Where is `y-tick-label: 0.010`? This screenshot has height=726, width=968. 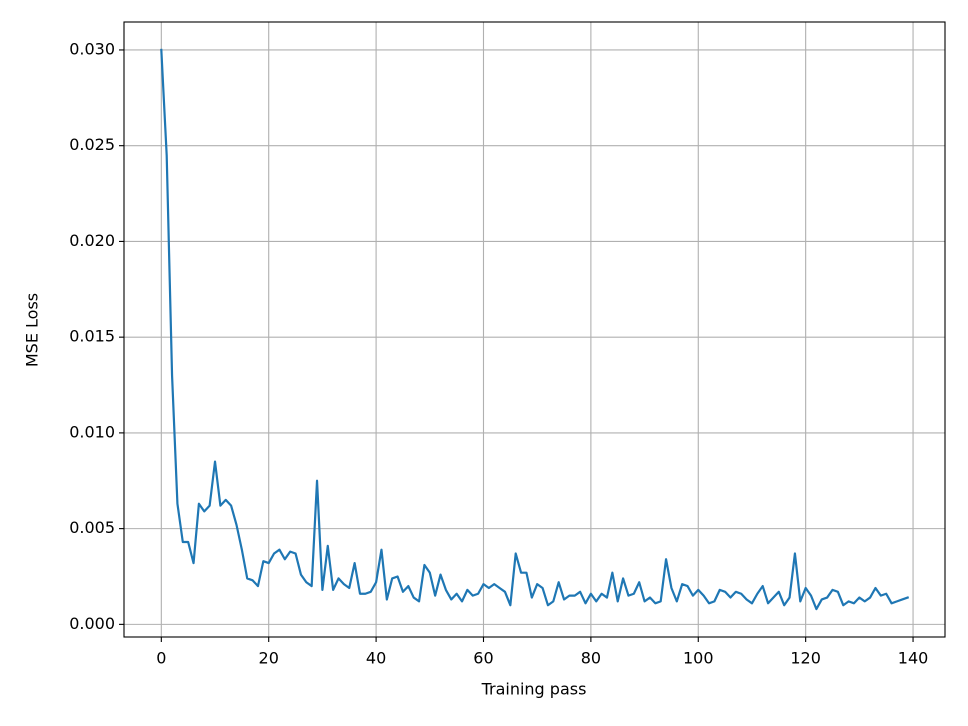 y-tick-label: 0.010 is located at coordinates (92, 431).